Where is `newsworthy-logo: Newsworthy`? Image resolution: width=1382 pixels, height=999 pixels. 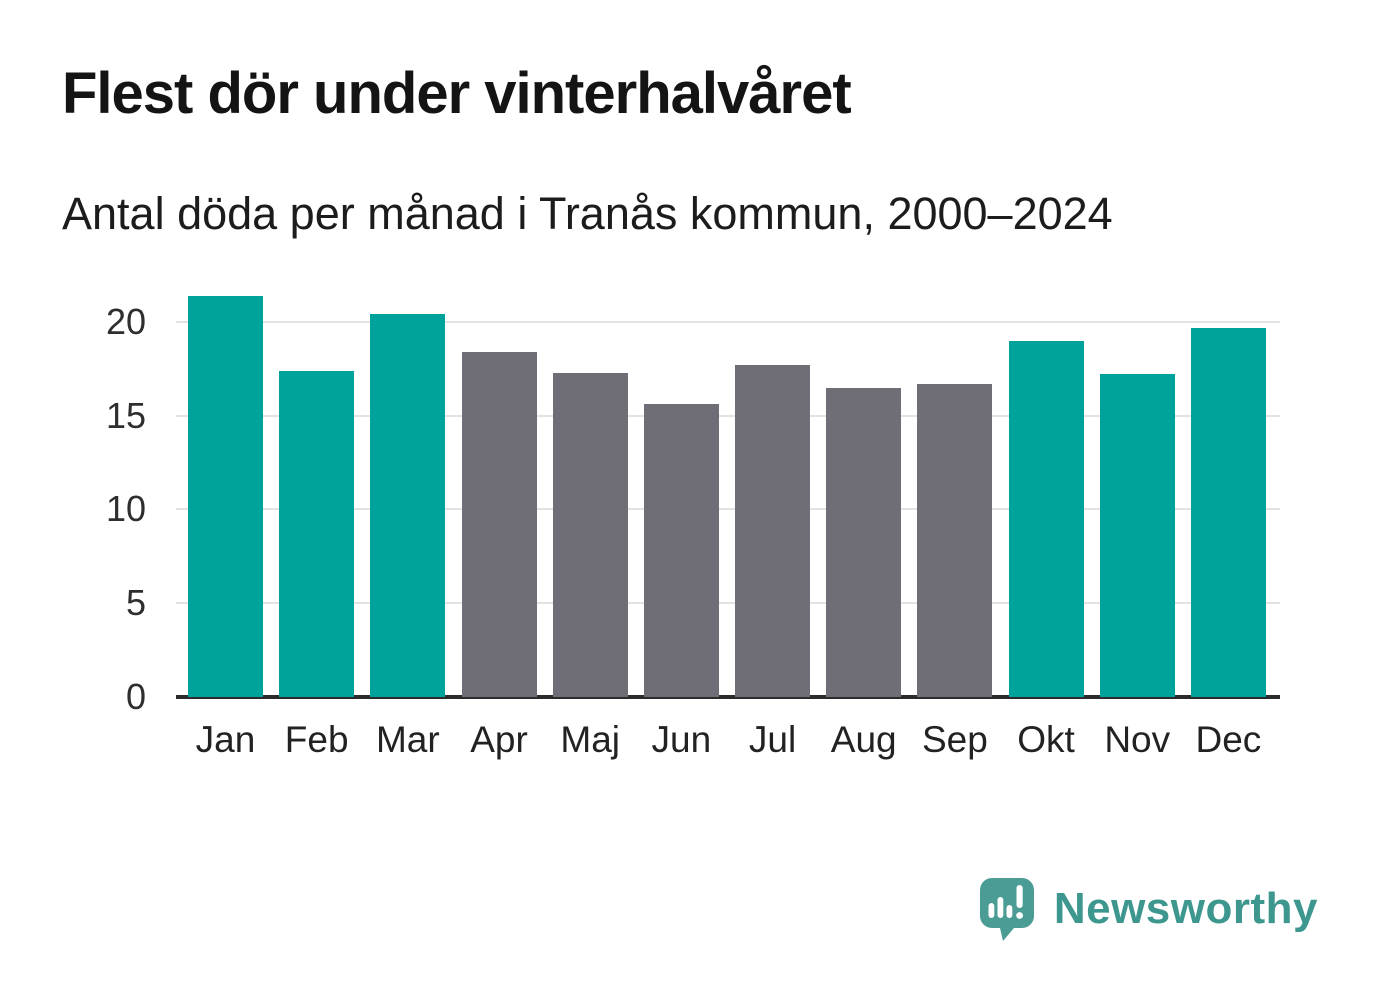 newsworthy-logo: Newsworthy is located at coordinates (1148, 909).